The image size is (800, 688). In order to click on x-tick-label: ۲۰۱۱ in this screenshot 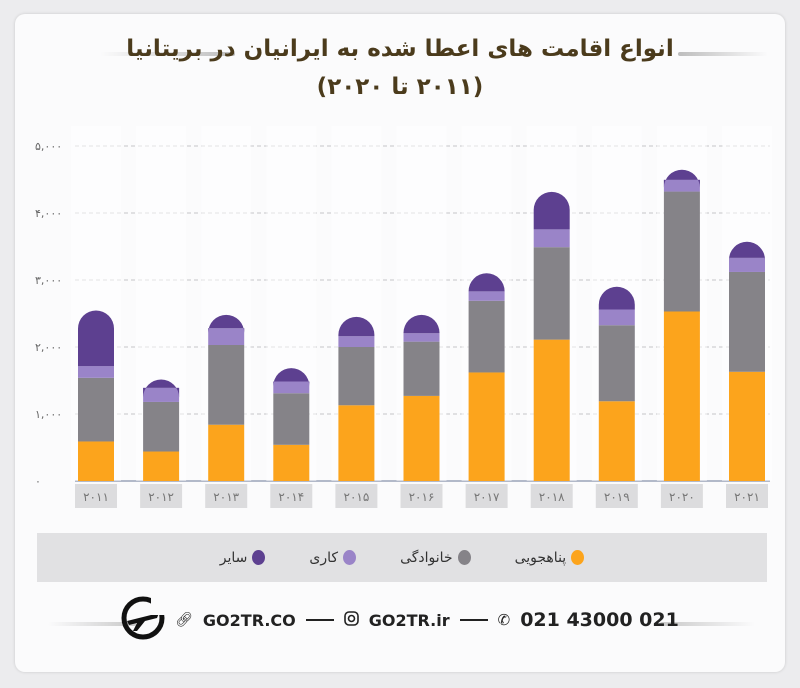, I will do `click(96, 497)`.